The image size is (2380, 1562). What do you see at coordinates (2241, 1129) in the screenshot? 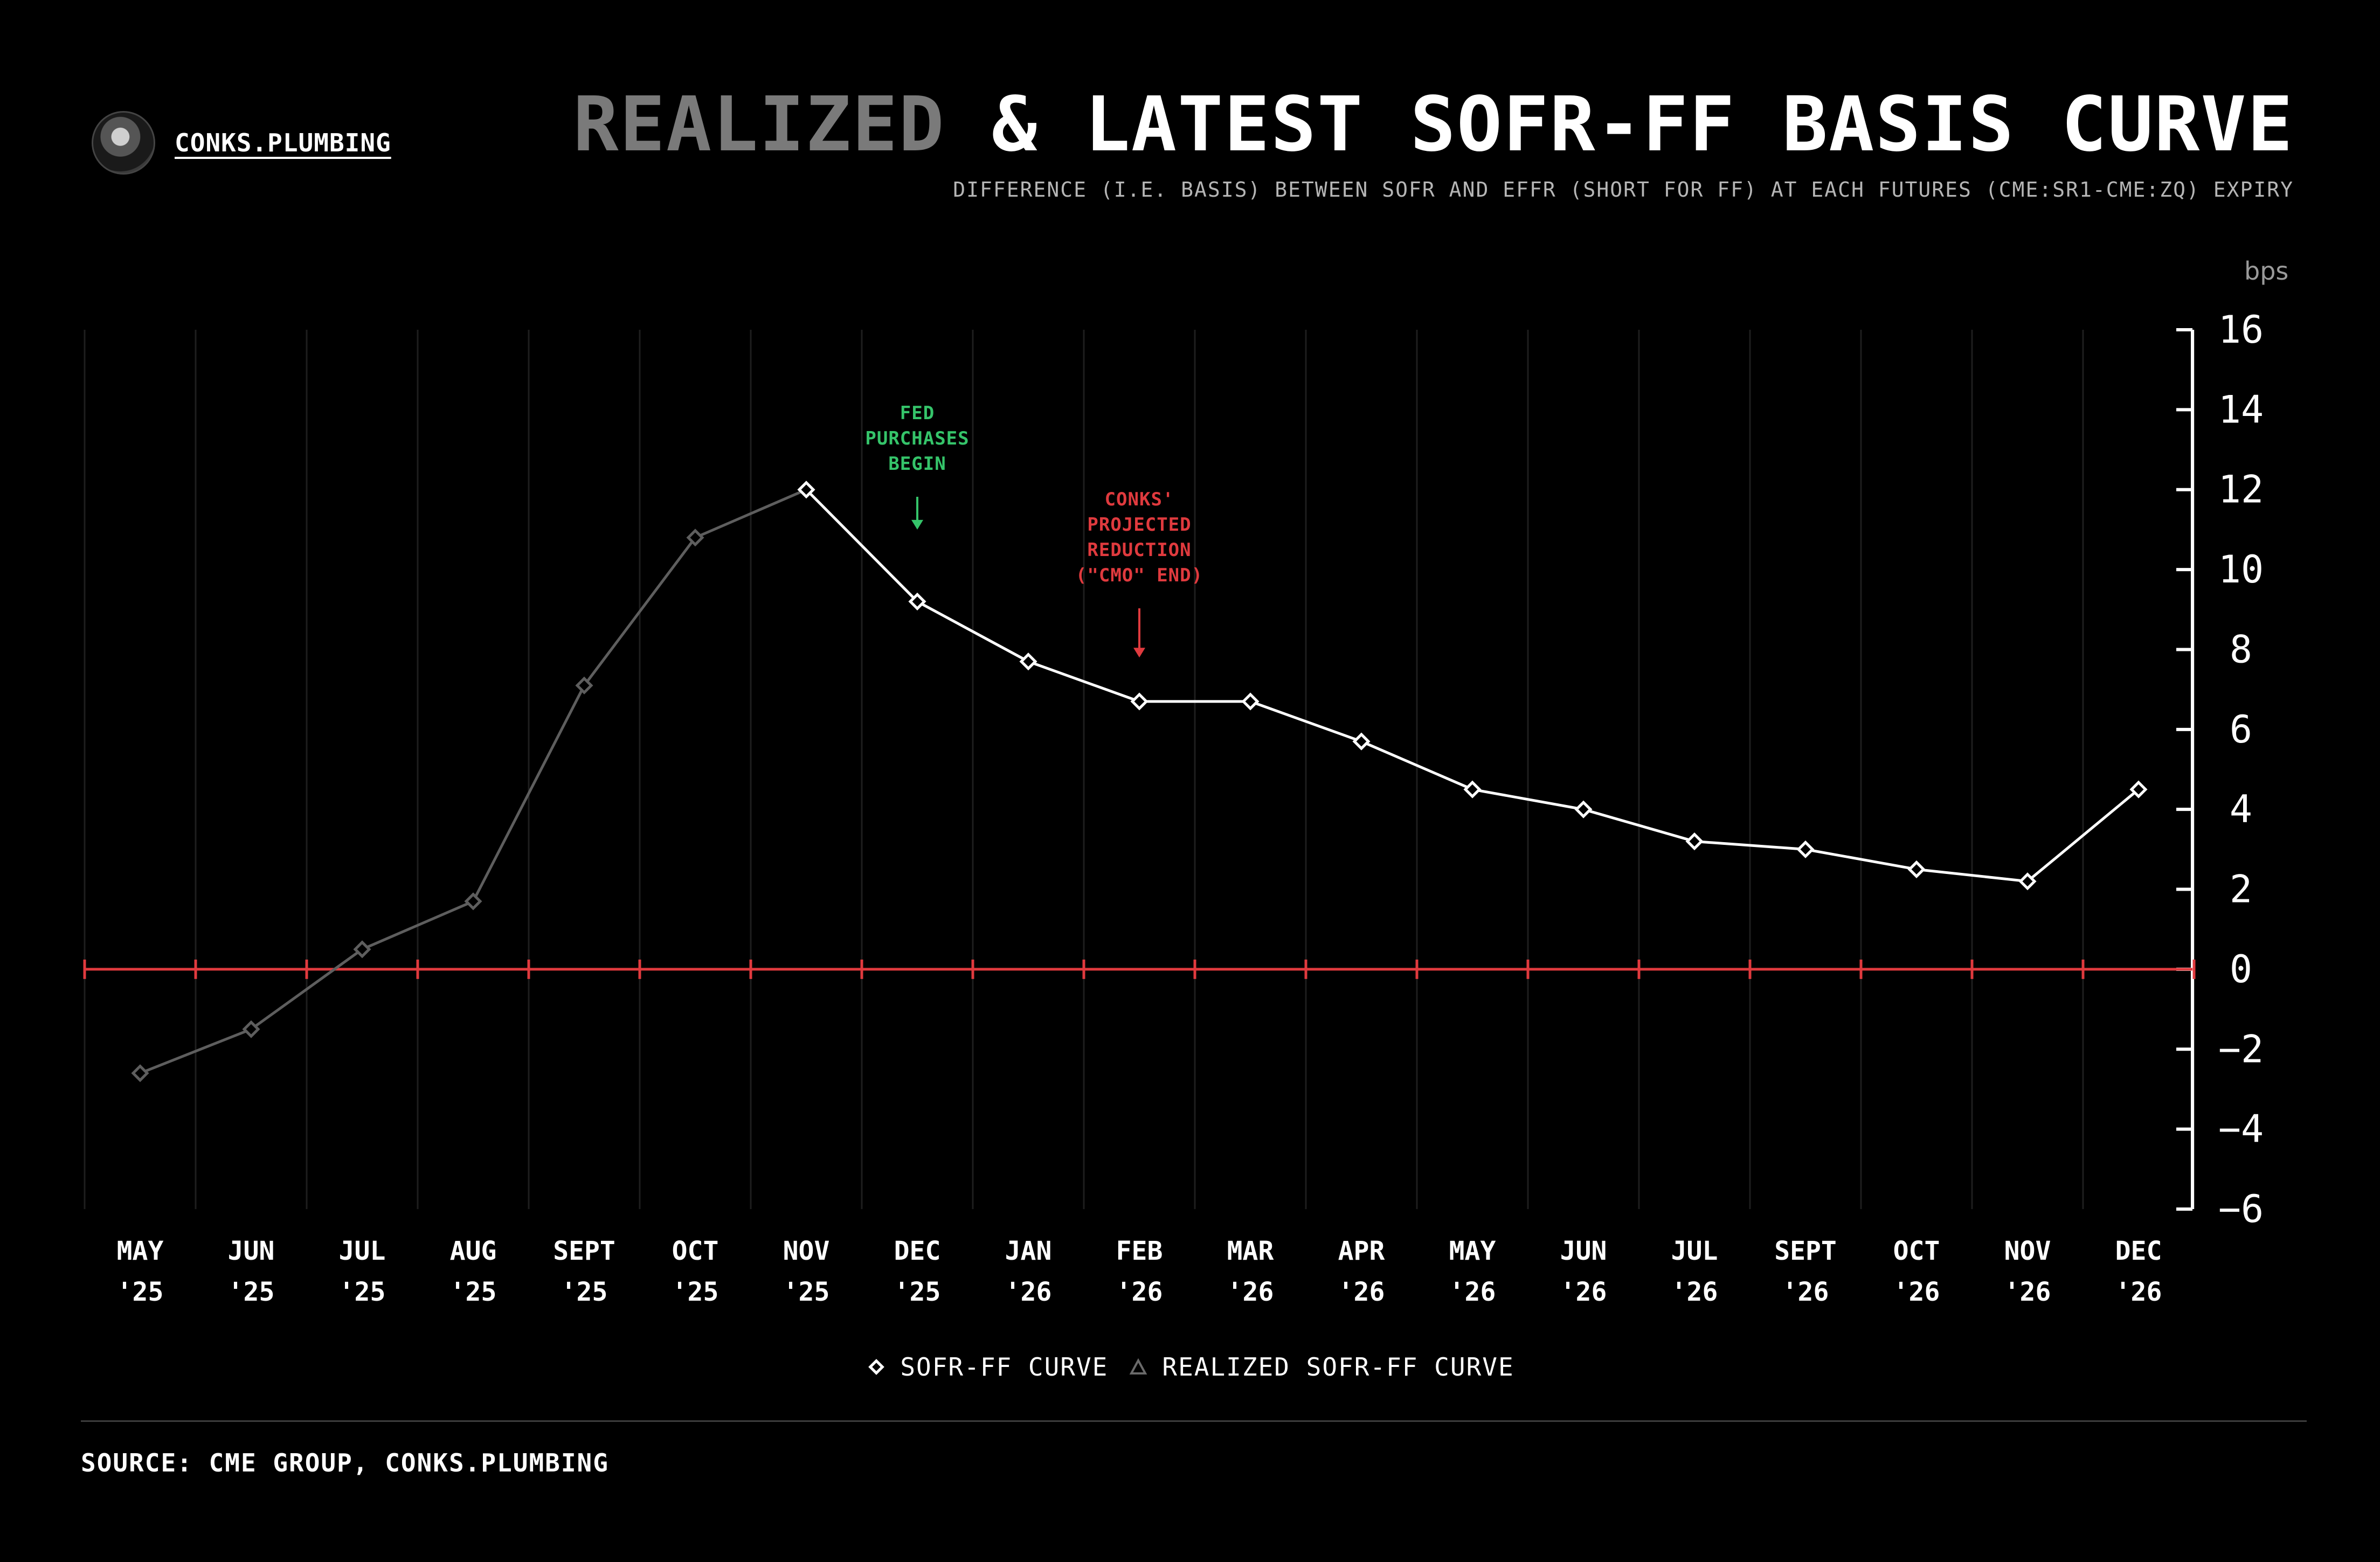
I see `y-tick-label: −4` at bounding box center [2241, 1129].